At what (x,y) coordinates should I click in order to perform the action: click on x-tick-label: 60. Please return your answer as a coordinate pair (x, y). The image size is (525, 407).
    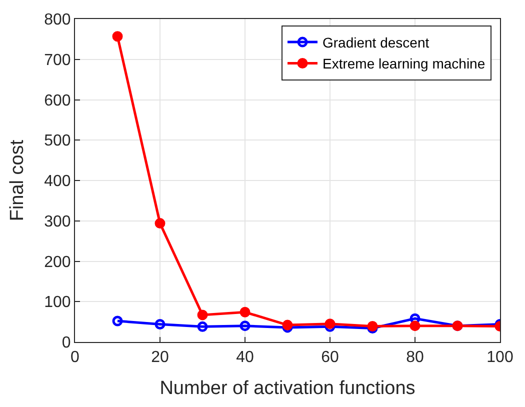
    Looking at the image, I should click on (330, 357).